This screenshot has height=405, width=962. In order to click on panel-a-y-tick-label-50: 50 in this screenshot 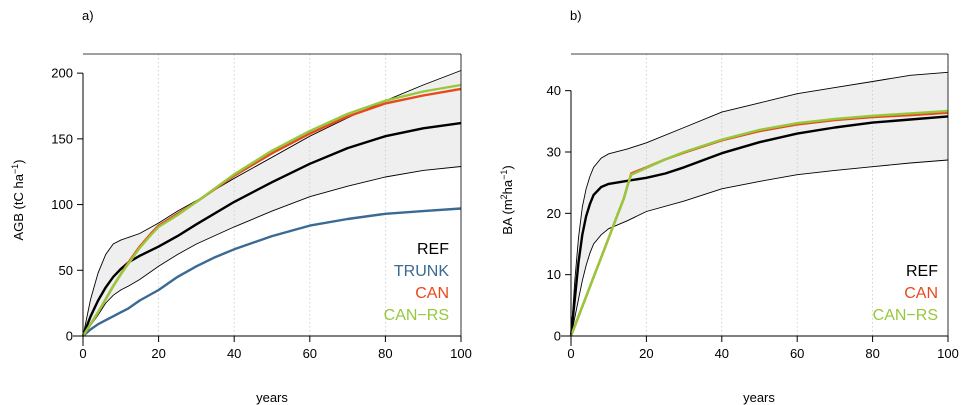, I will do `click(66, 270)`.